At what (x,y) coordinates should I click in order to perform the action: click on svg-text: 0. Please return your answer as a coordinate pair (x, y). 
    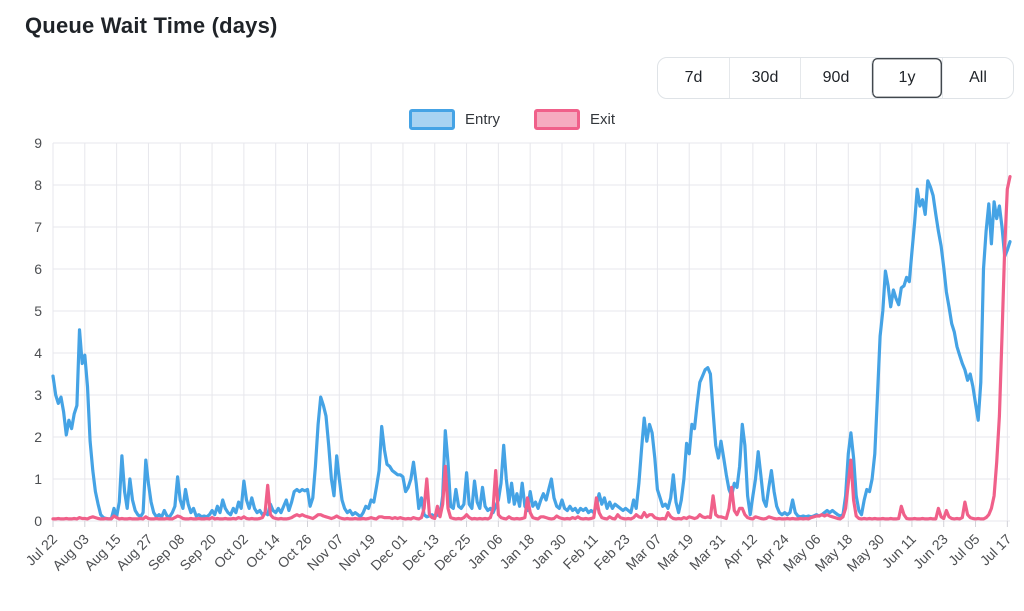
    Looking at the image, I should click on (38, 521).